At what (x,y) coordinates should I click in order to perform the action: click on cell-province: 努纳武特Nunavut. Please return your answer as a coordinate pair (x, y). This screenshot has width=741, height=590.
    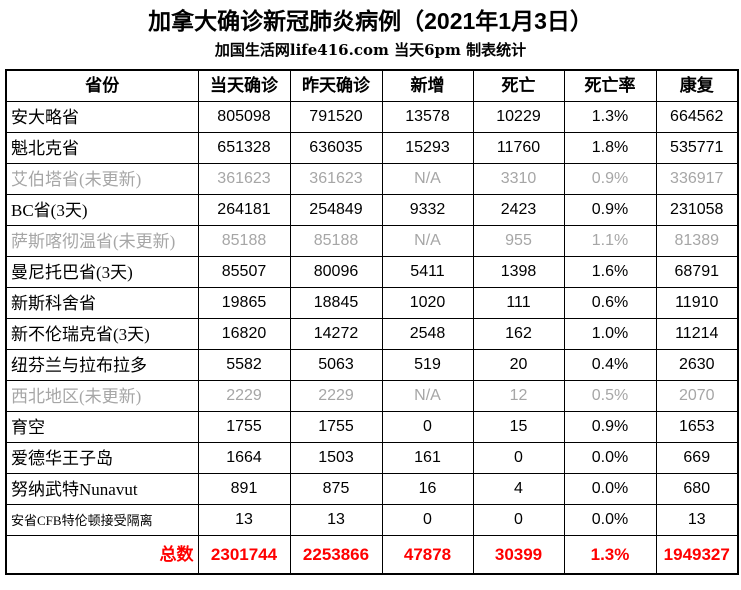
    Looking at the image, I should click on (102, 489).